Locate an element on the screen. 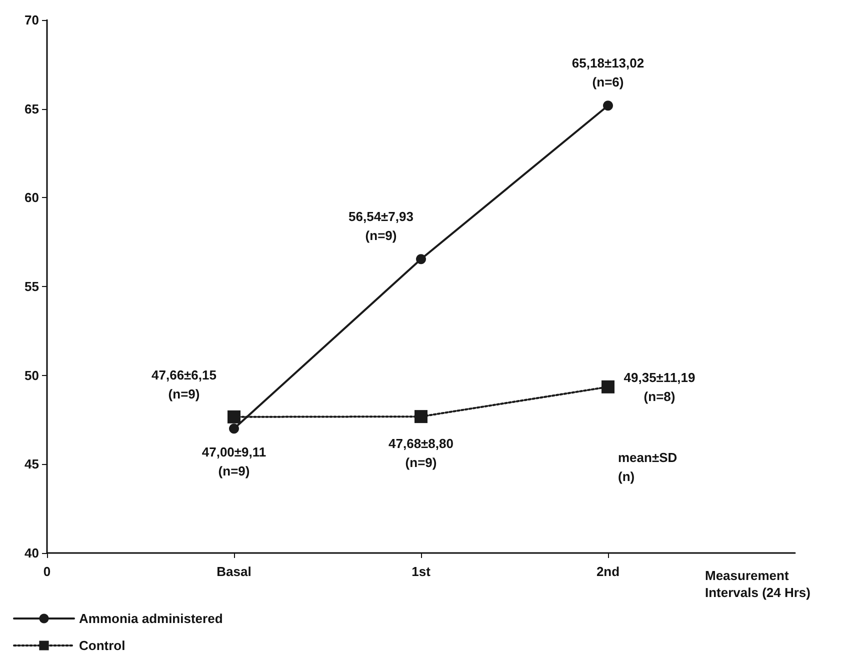 The width and height of the screenshot is (862, 665). legend-label: Control is located at coordinates (102, 645).